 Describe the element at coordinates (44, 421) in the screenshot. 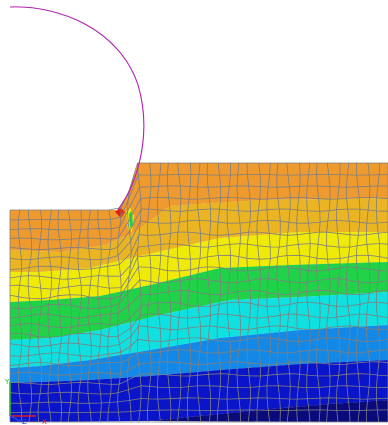

I see `triad-x-label: X` at that location.